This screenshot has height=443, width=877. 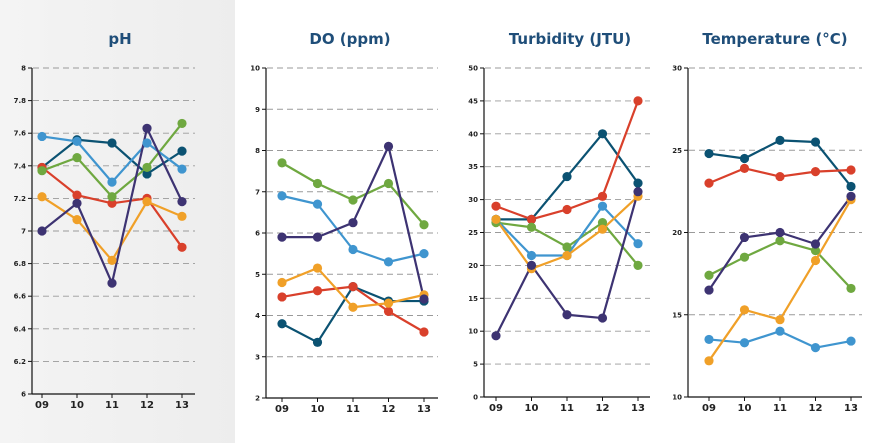 What do you see at coordinates (257, 399) in the screenshot?
I see `y-tick-label: 2` at bounding box center [257, 399].